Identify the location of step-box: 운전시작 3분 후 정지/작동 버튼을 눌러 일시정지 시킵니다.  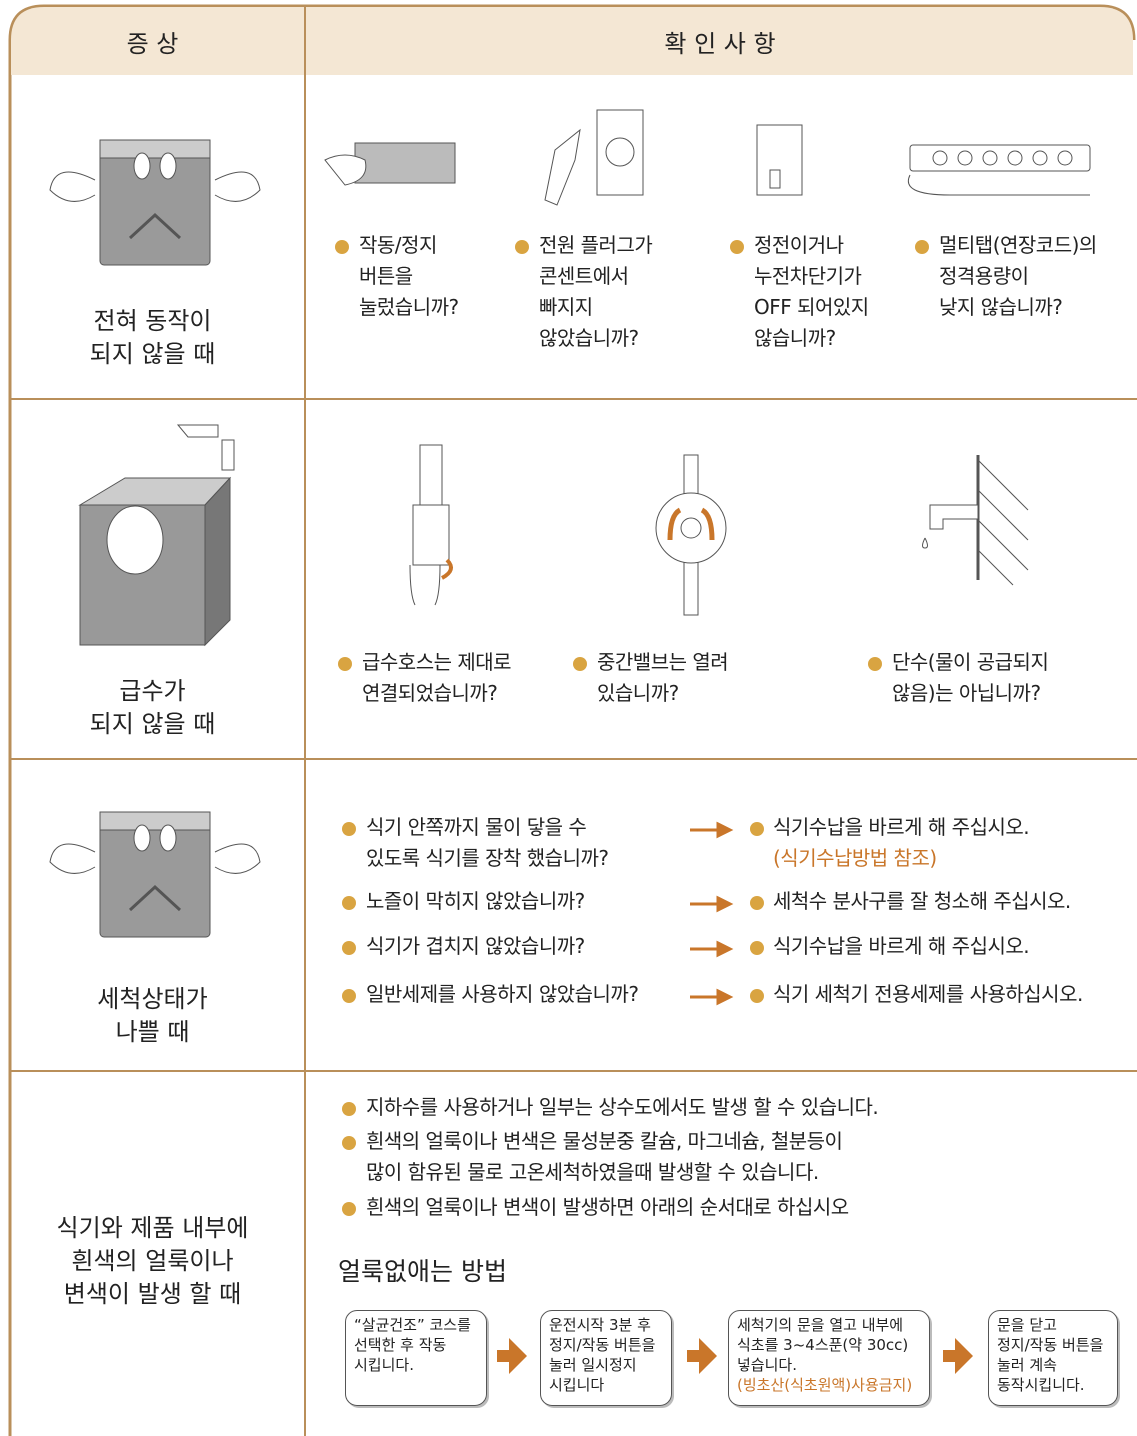
(606, 1358).